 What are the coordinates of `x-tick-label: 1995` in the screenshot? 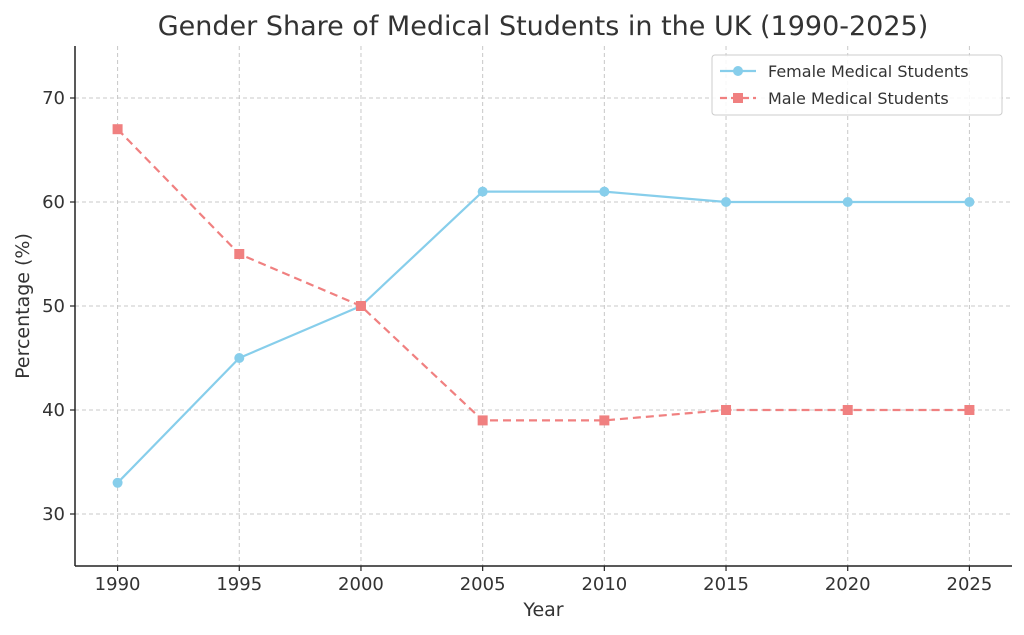 It's located at (239, 584).